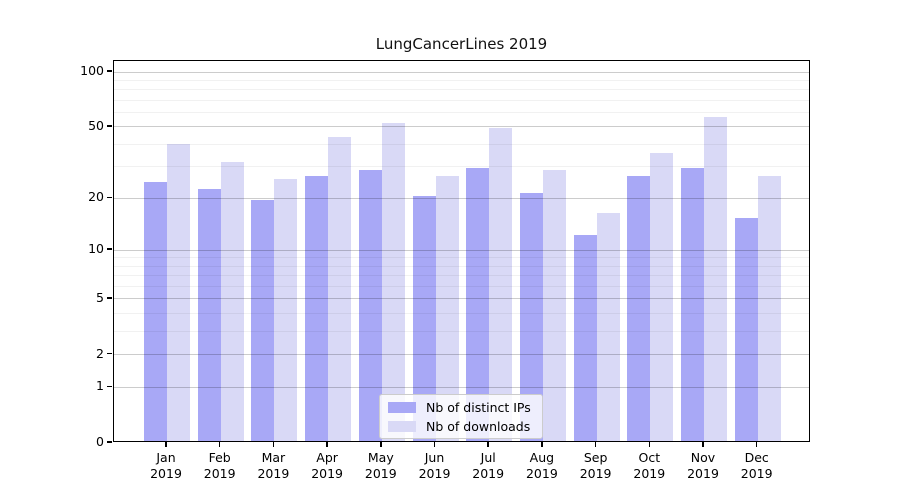 The height and width of the screenshot is (500, 900). I want to click on bar-ips-apr, so click(317, 308).